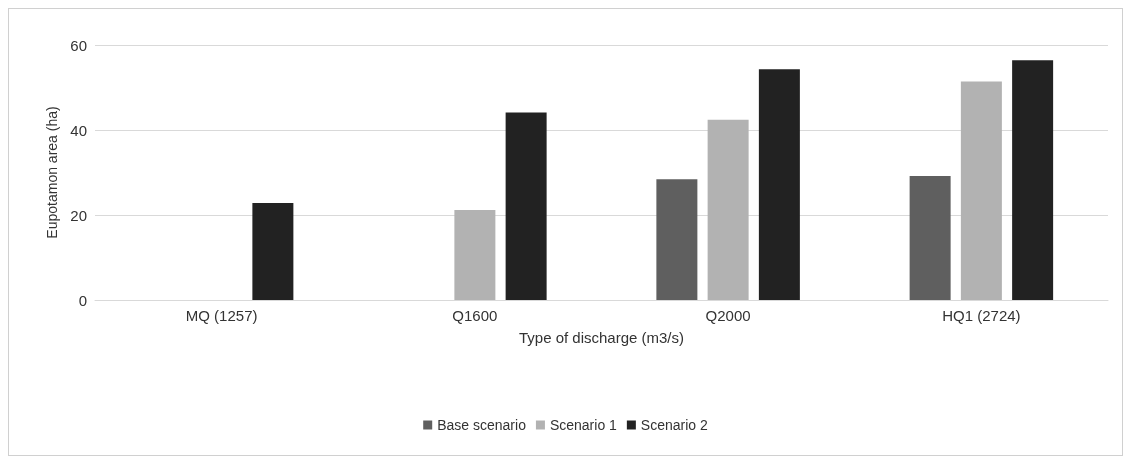 Image resolution: width=1129 pixels, height=466 pixels. Describe the element at coordinates (78, 45) in the screenshot. I see `y-tick-label: 60` at that location.